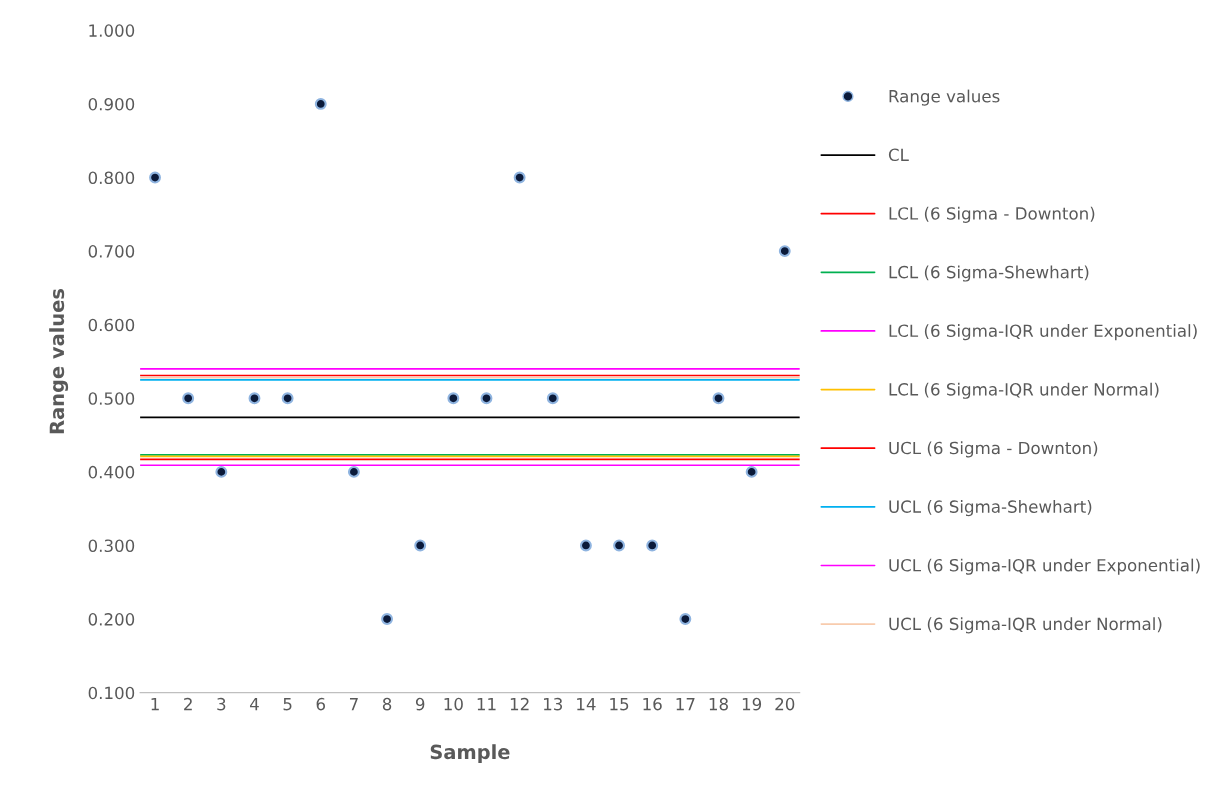  Describe the element at coordinates (59, 361) in the screenshot. I see `y-axis-title: Range values` at that location.